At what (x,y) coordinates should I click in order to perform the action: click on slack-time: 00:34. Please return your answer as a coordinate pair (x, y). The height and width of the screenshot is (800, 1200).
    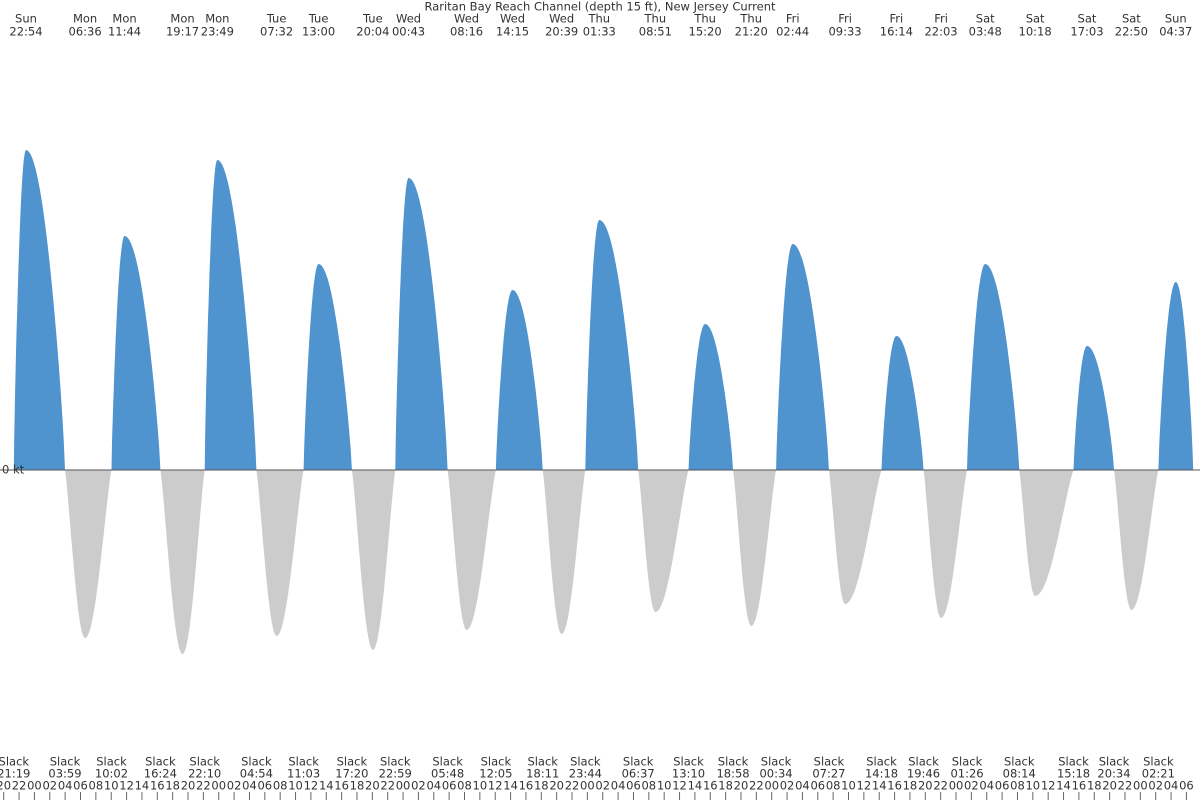
    Looking at the image, I should click on (775, 774).